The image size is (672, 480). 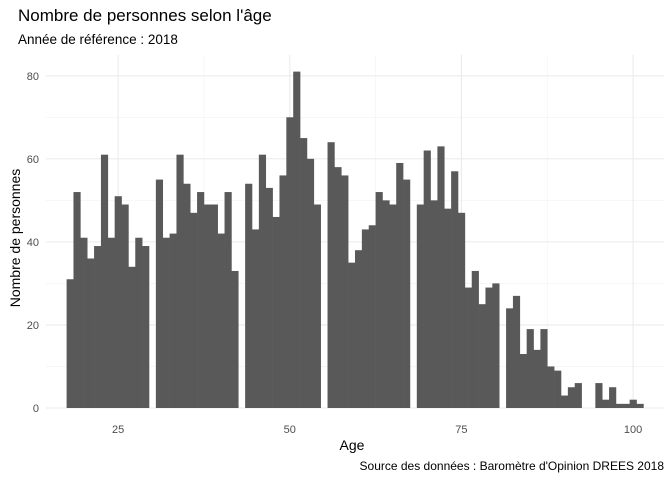 What do you see at coordinates (290, 430) in the screenshot?
I see `x-tick-label: 50` at bounding box center [290, 430].